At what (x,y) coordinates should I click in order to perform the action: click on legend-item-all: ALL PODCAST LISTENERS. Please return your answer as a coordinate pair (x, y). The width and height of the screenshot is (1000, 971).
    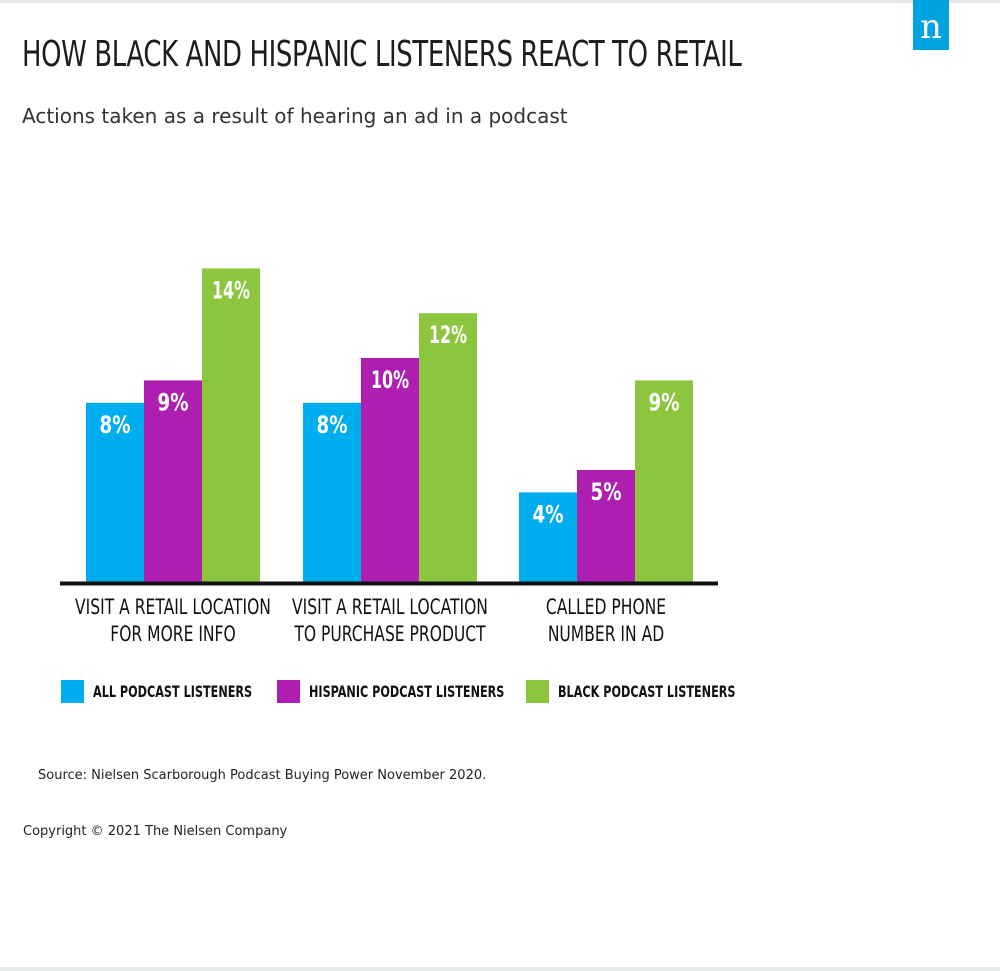
    Looking at the image, I should click on (179, 691).